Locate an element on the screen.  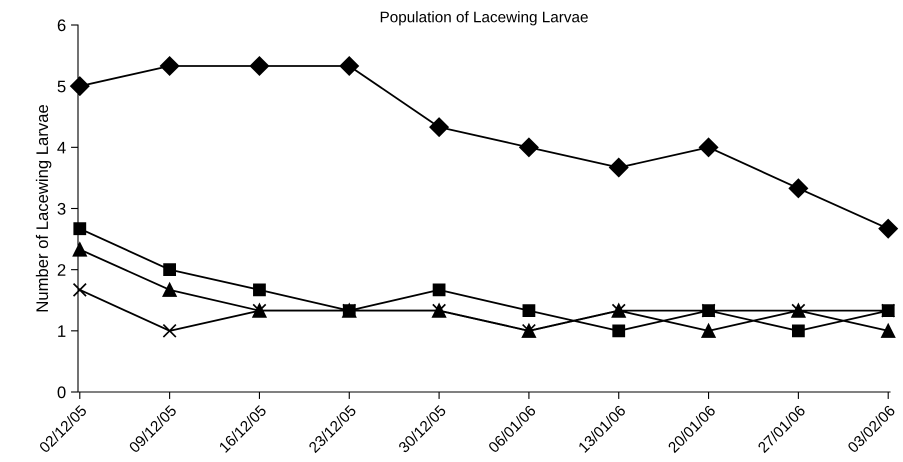
y-tick-label: 2 is located at coordinates (62, 270).